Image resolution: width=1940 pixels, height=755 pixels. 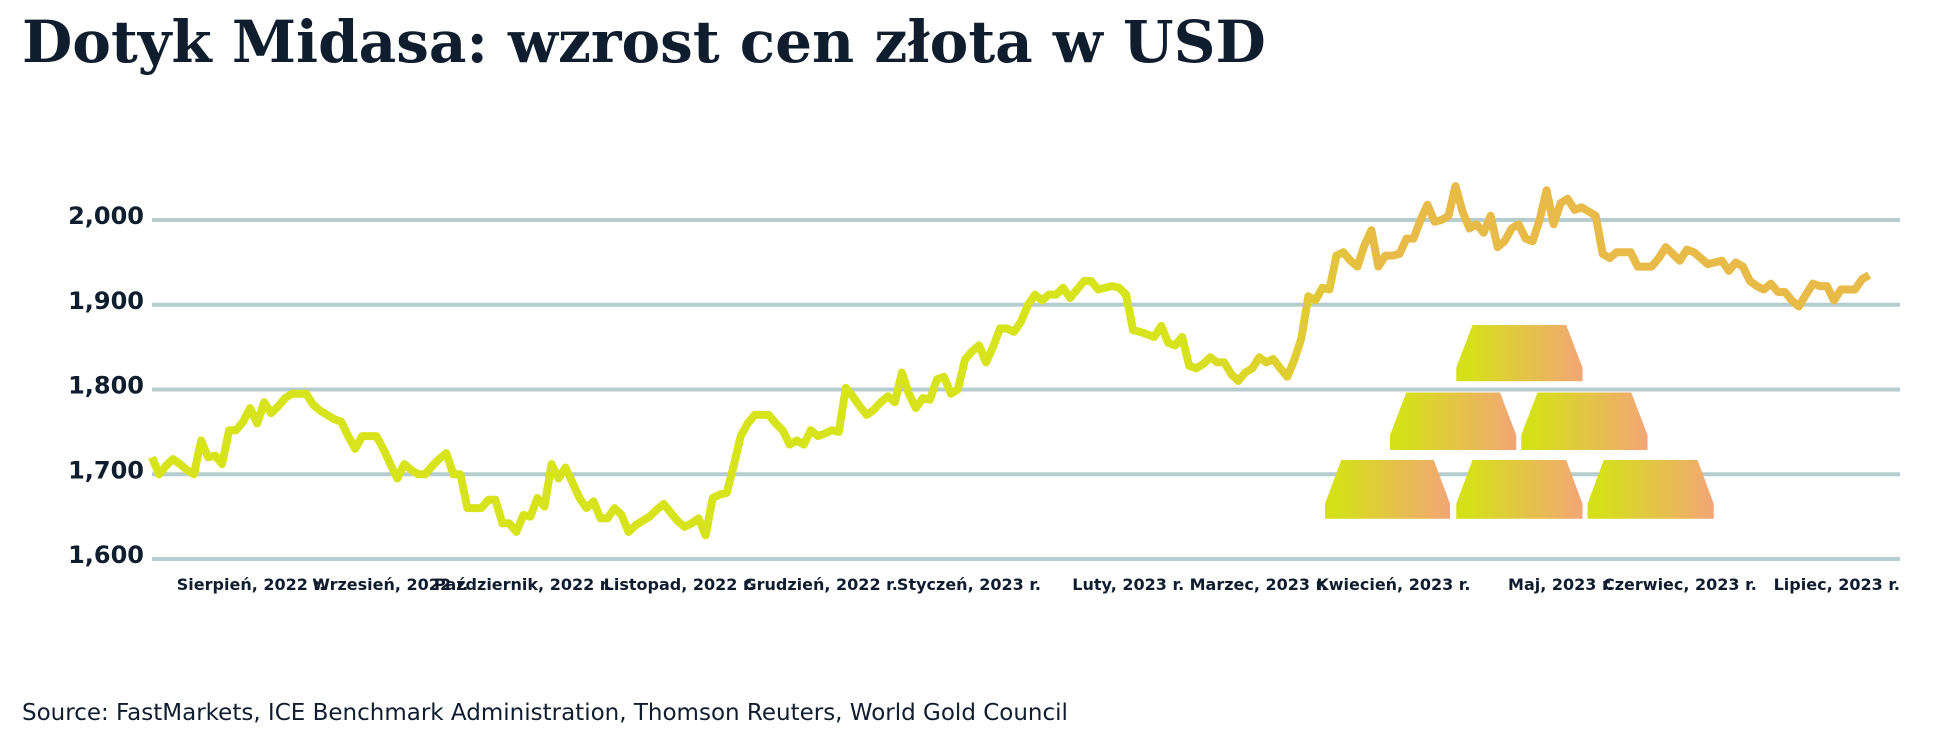 What do you see at coordinates (106, 555) in the screenshot?
I see `y-tick-label: 1,600` at bounding box center [106, 555].